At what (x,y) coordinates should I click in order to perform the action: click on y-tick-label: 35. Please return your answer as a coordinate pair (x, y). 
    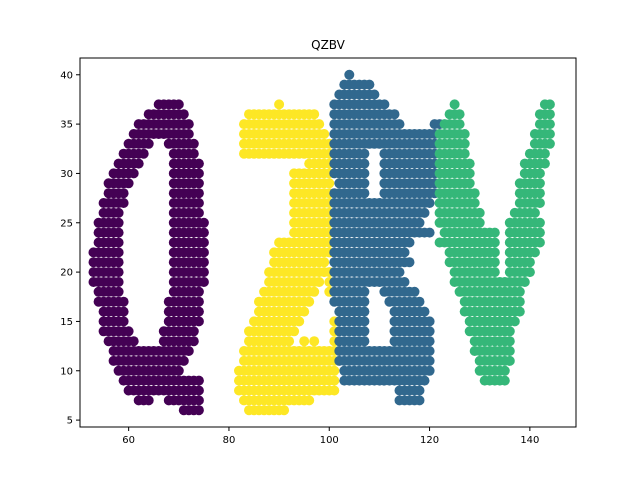
    Looking at the image, I should click on (66, 125).